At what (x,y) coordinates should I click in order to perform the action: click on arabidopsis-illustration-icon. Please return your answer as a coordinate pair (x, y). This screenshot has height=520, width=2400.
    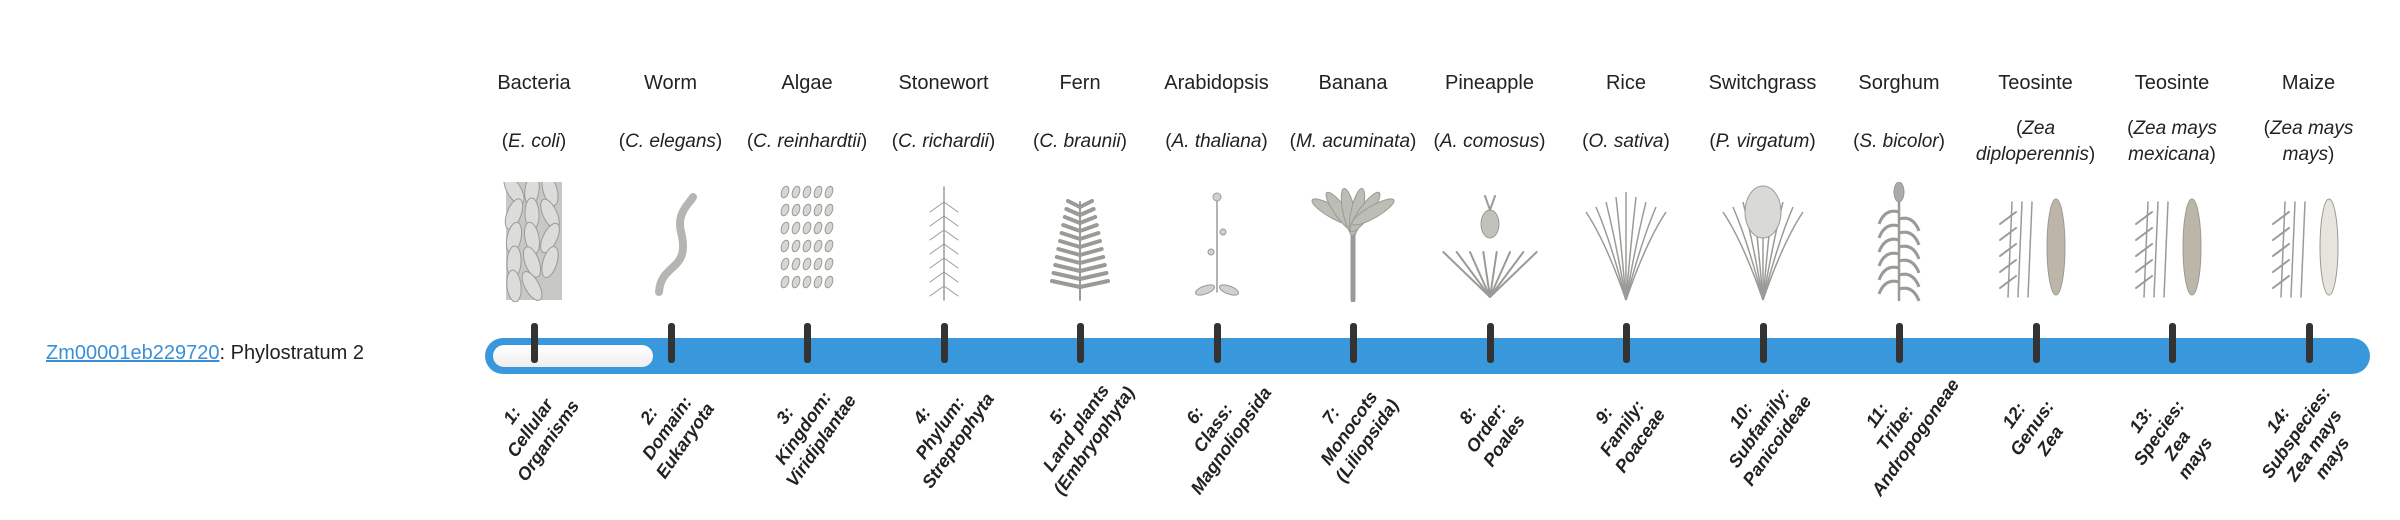
    Looking at the image, I should click on (1216, 244).